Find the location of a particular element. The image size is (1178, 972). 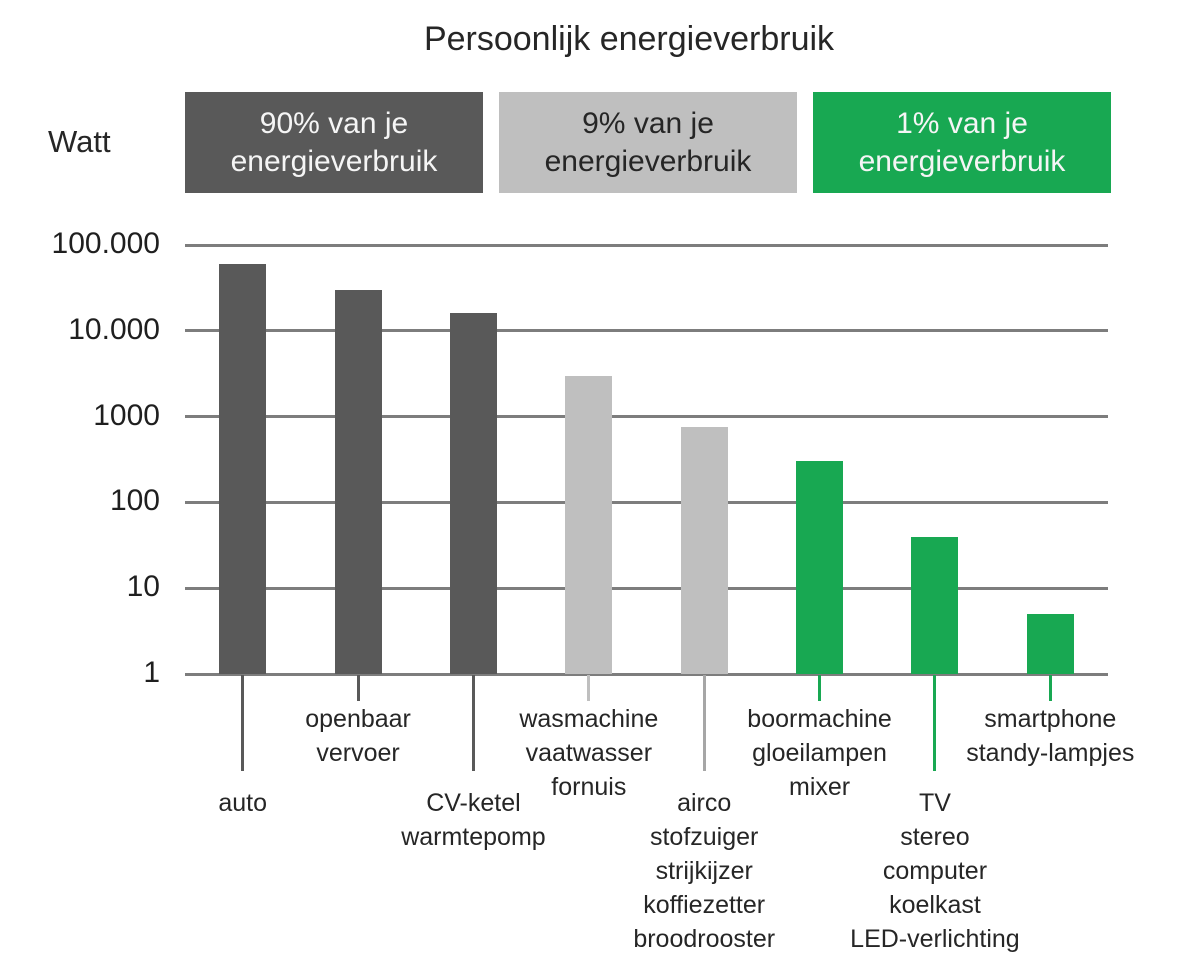

x-axis-label: wasmachine vaatwasser fornuis is located at coordinates (589, 753).